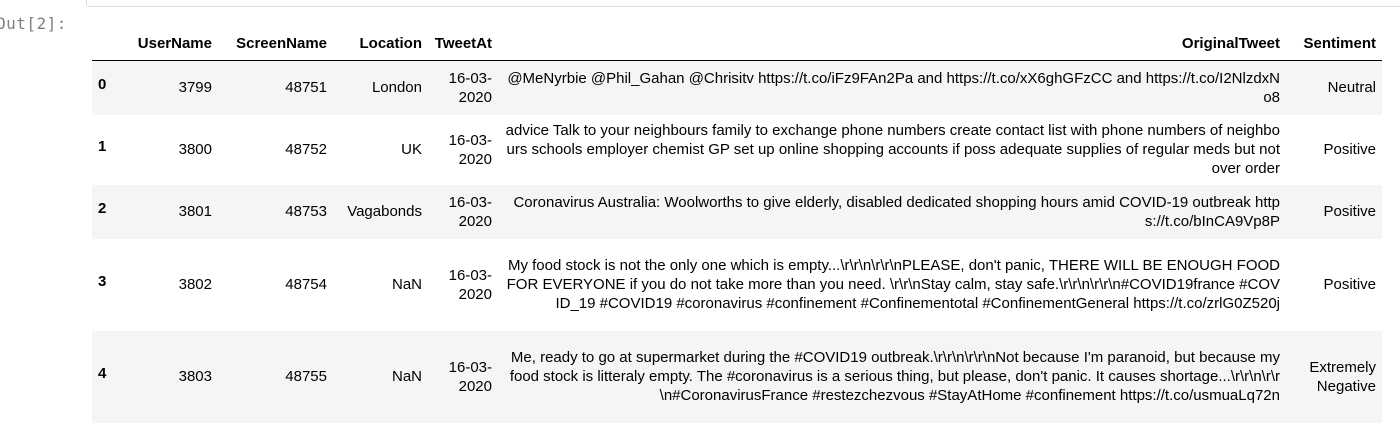 The image size is (1400, 428). I want to click on row-index: 2, so click(102, 208).